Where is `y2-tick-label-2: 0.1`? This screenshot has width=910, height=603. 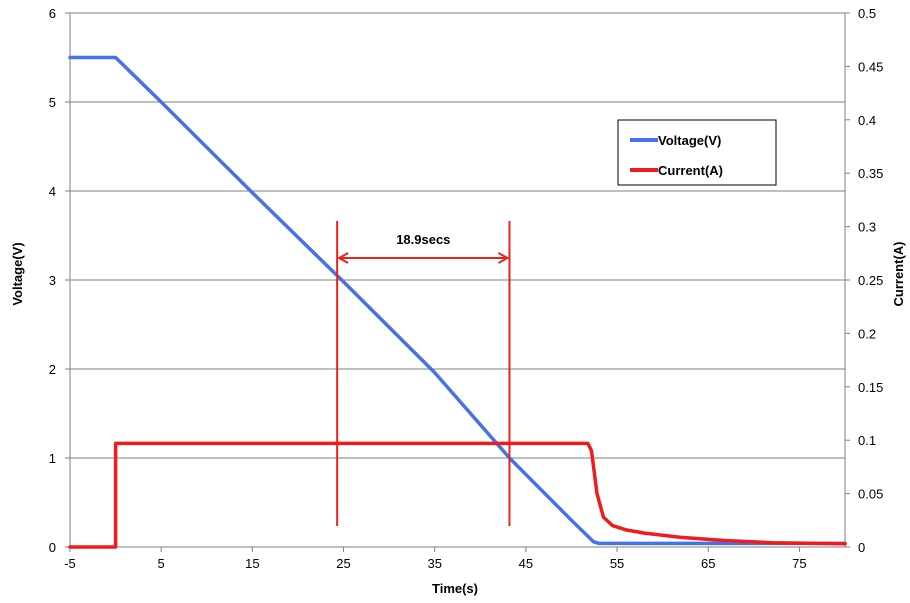 y2-tick-label-2: 0.1 is located at coordinates (867, 440).